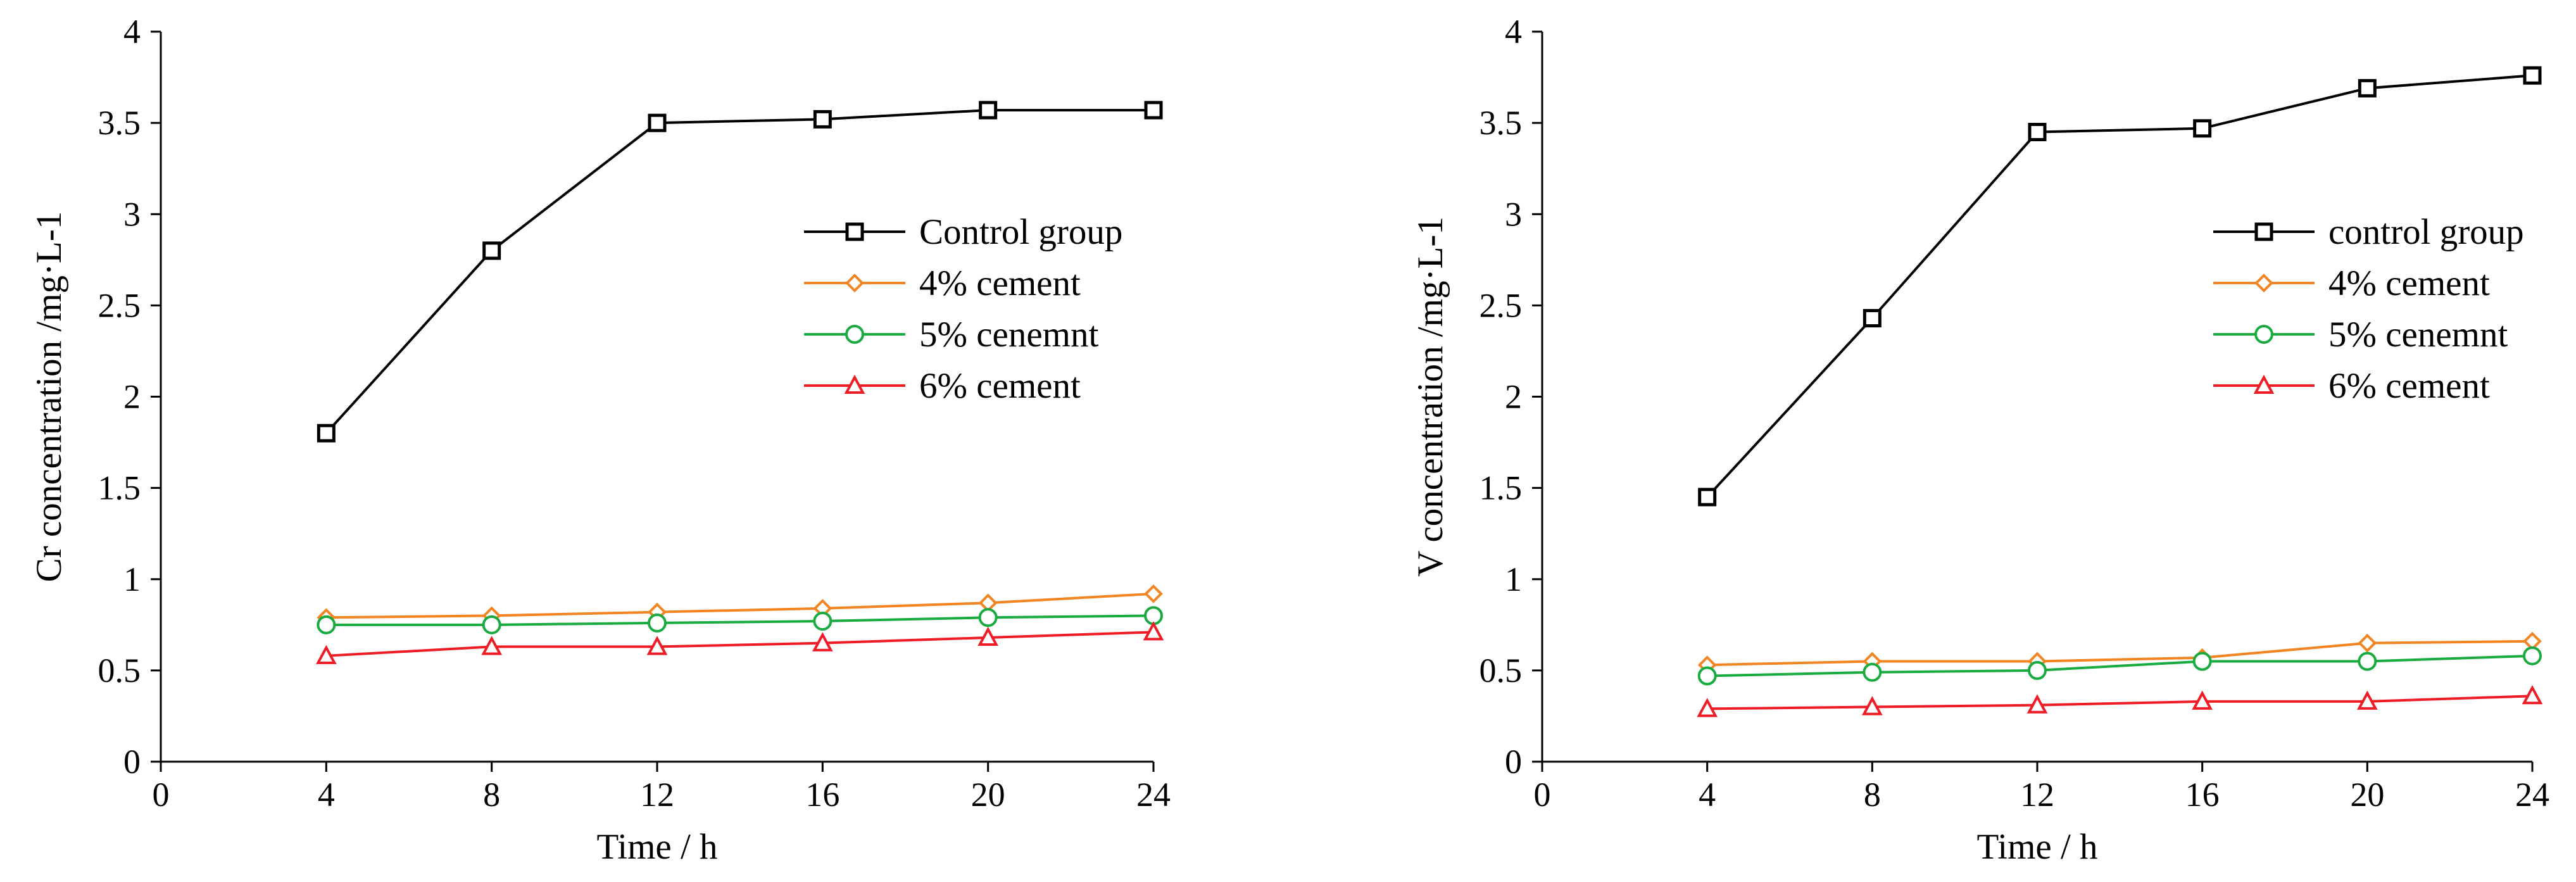 The height and width of the screenshot is (882, 2576). What do you see at coordinates (132, 214) in the screenshot?
I see `y-tick-label: 3` at bounding box center [132, 214].